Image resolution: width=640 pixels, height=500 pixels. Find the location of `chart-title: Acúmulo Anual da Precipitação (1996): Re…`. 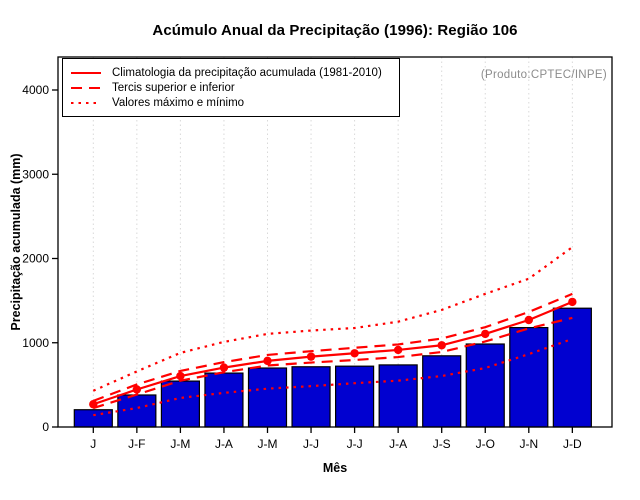

chart-title: Acúmulo Anual da Precipitação (1996): Re… is located at coordinates (335, 30).